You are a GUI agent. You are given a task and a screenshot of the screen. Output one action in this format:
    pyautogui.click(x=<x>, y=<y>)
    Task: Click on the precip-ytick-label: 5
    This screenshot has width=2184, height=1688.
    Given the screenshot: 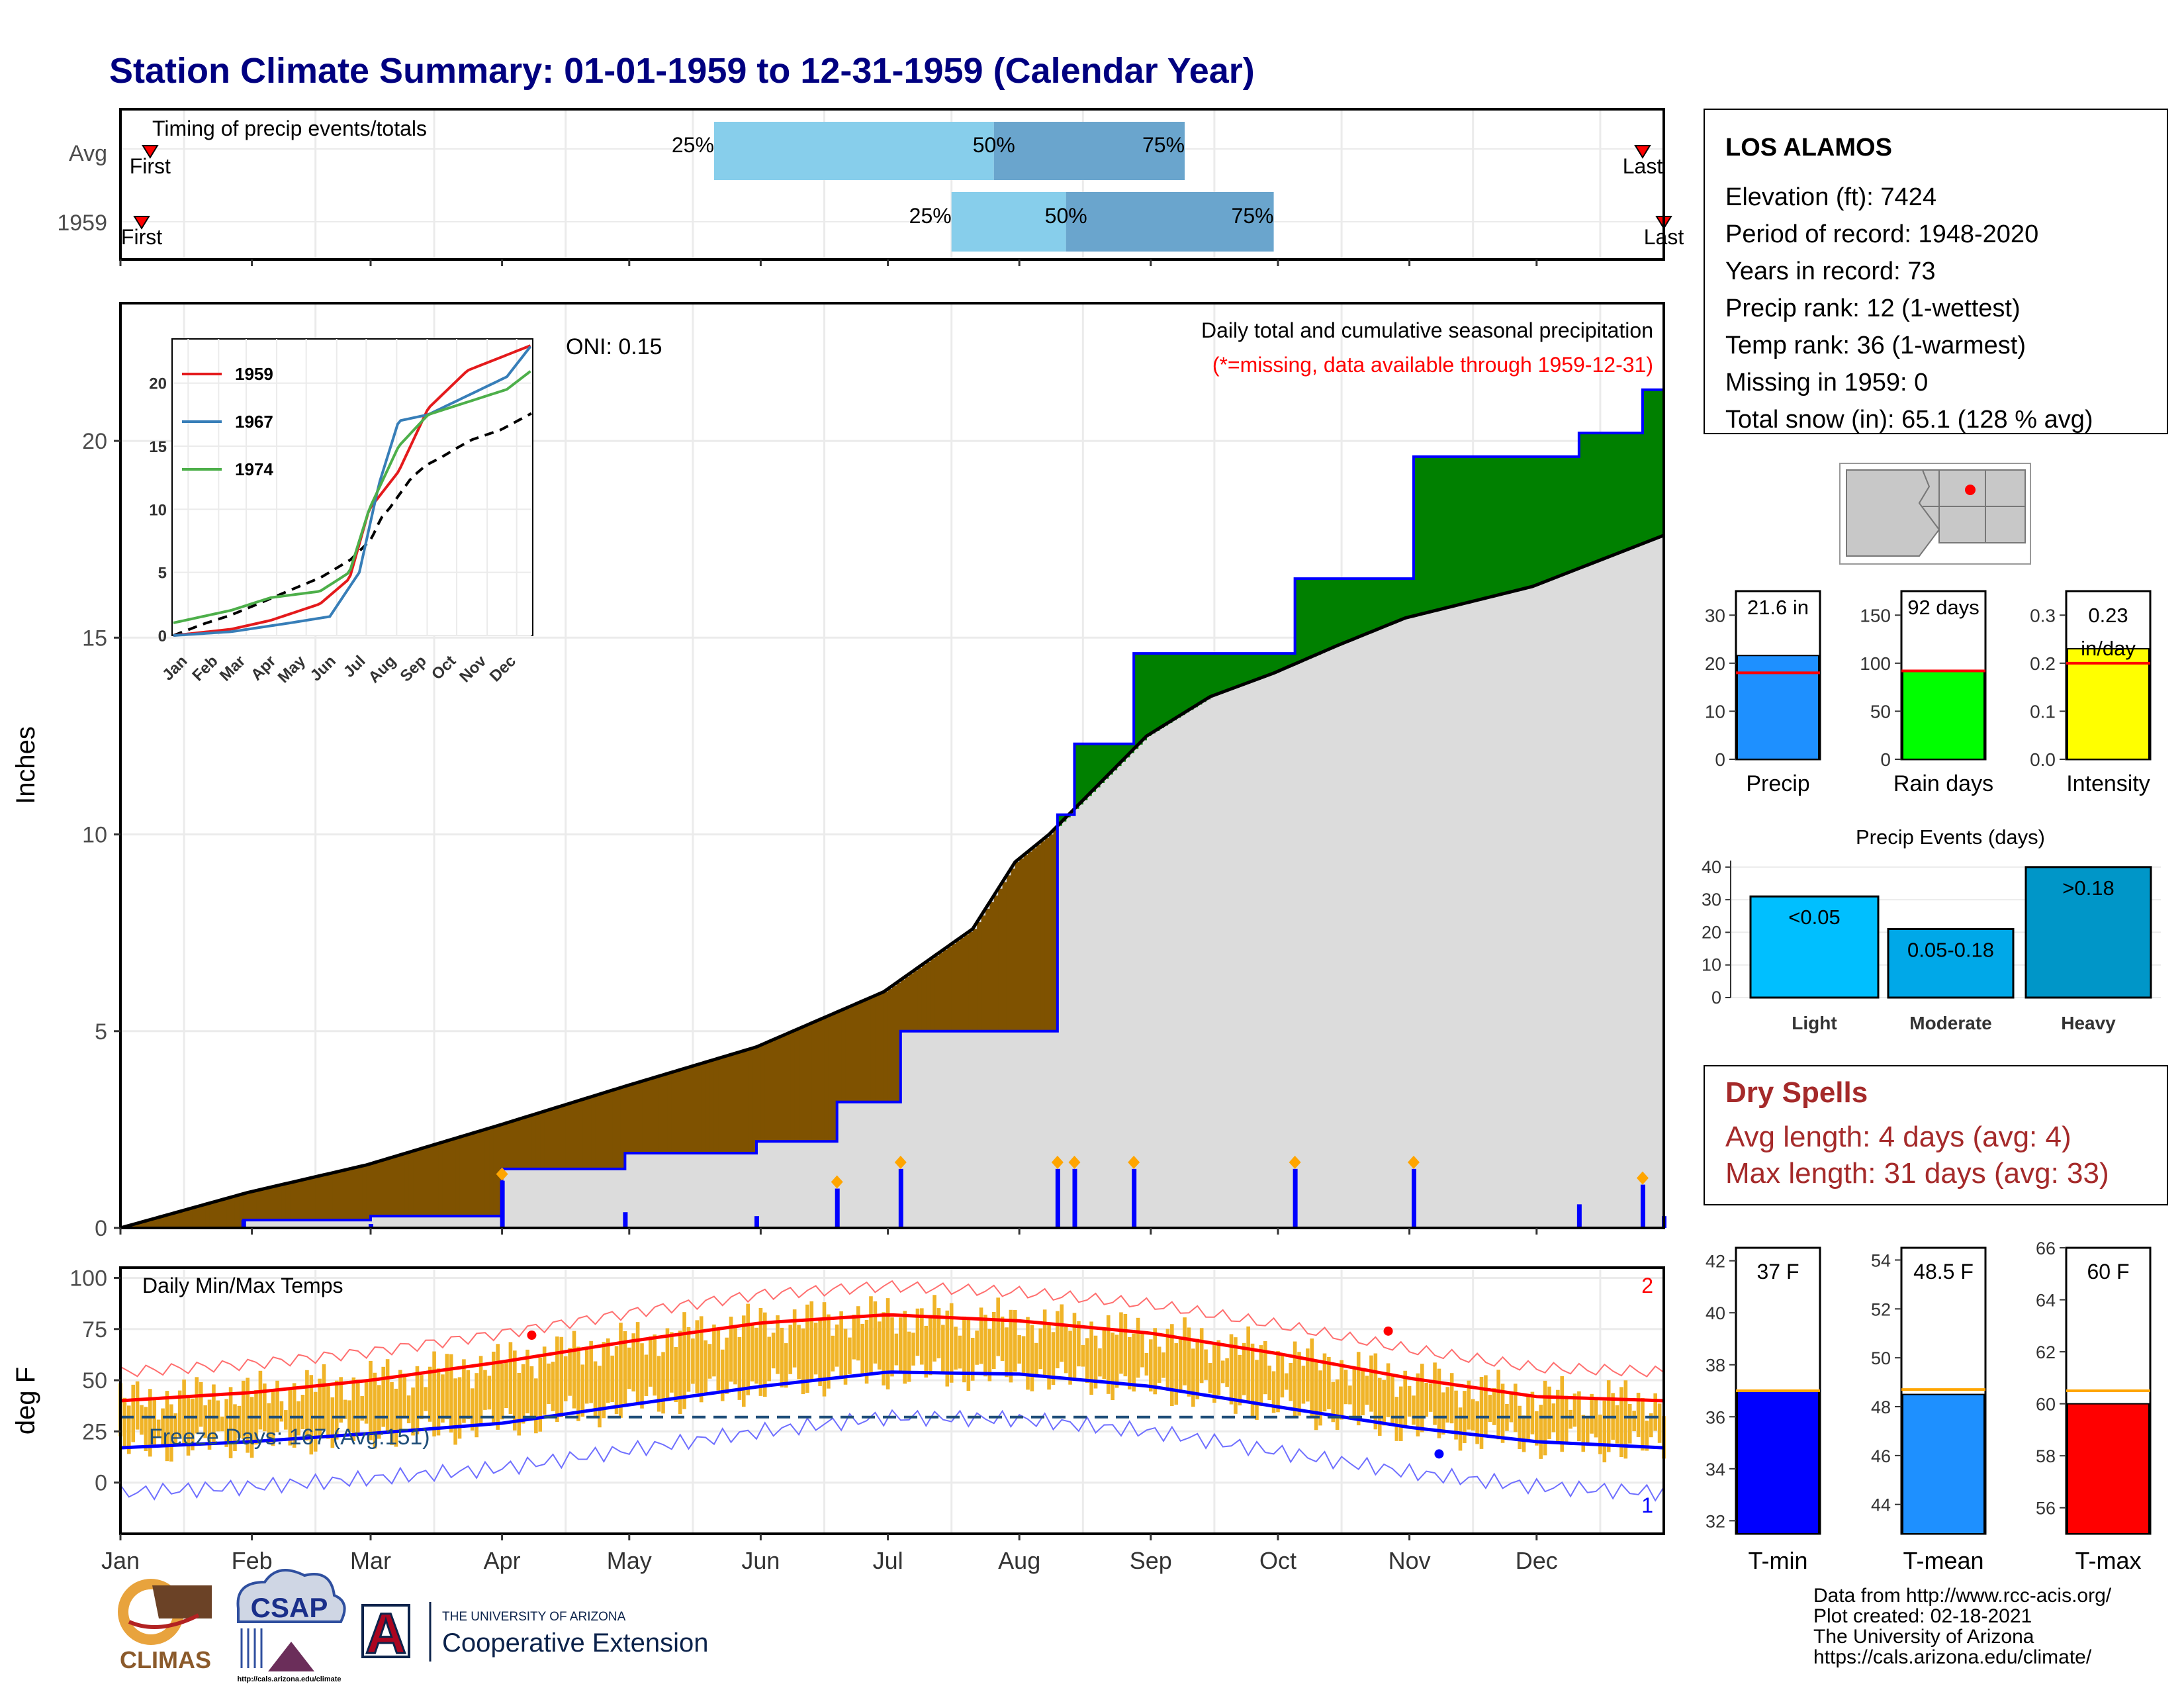 What is the action you would take?
    pyautogui.click(x=101, y=1032)
    